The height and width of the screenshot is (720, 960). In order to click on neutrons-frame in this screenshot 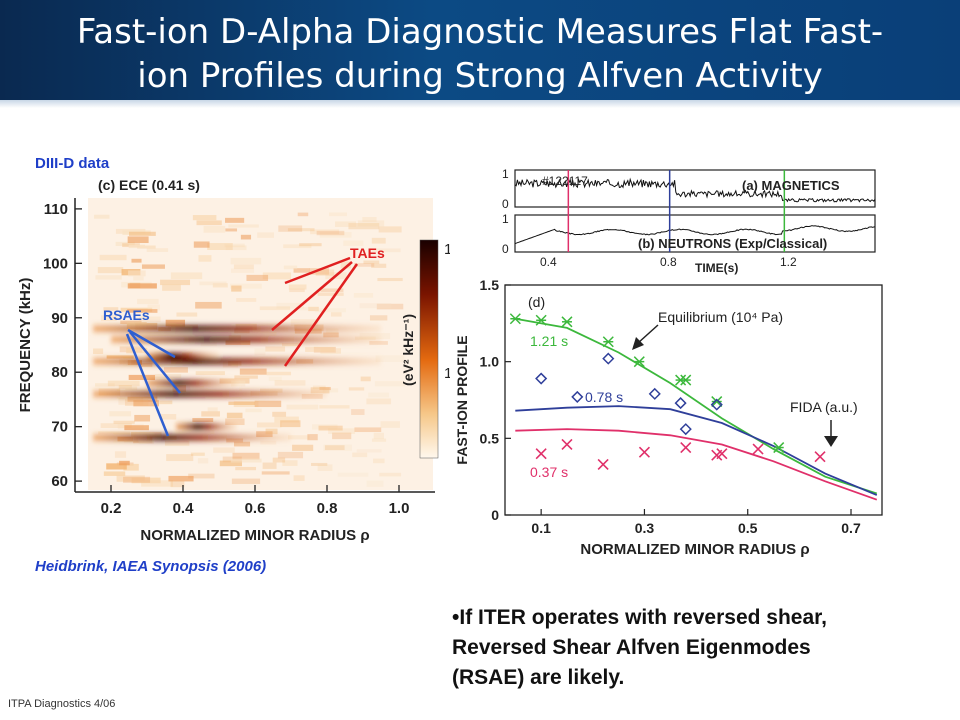, I will do `click(695, 233)`.